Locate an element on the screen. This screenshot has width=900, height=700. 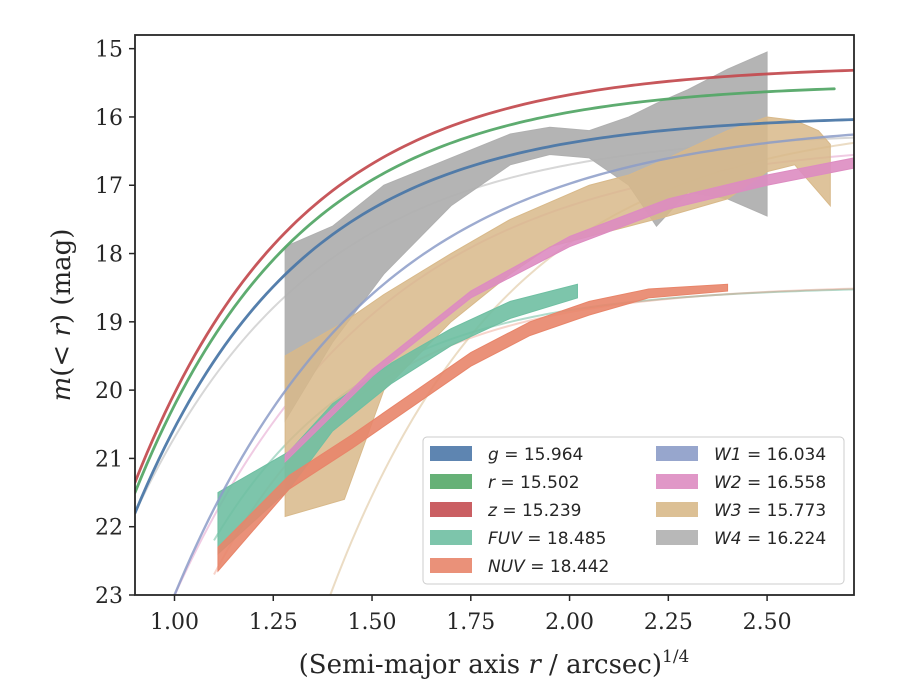
y-tick-label: 21 is located at coordinates (109, 459).